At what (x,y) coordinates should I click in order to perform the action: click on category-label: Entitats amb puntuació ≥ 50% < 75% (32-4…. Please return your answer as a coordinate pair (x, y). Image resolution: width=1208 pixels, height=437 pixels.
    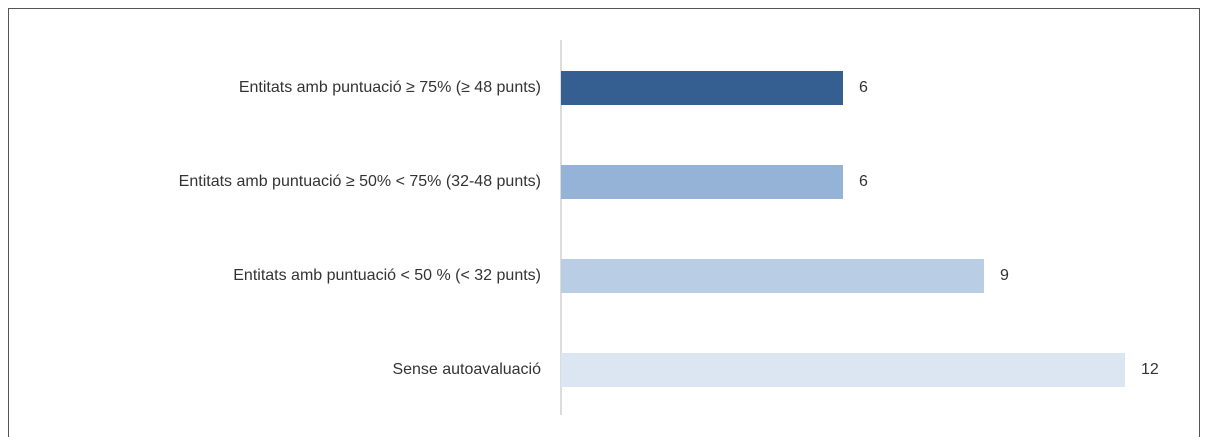
    Looking at the image, I should click on (360, 181).